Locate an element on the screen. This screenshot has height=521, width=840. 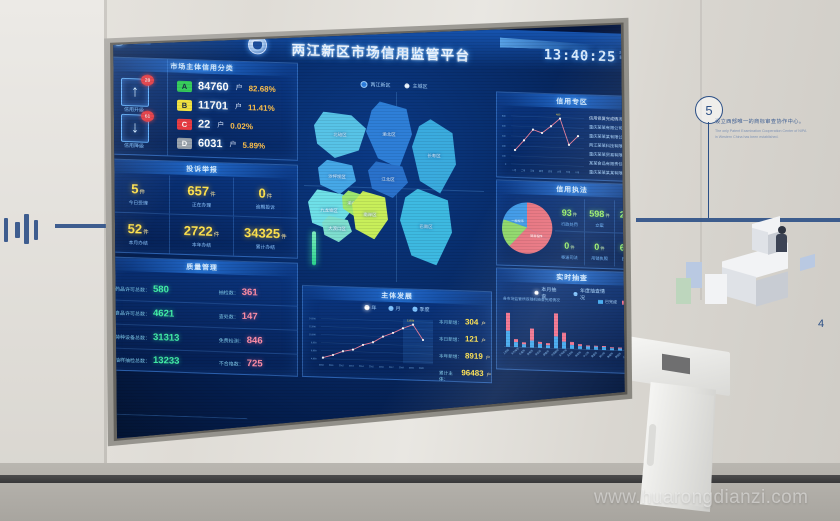
enforcement-pie-chart: 一般程序 简易程序 is located at coordinates (527, 228).